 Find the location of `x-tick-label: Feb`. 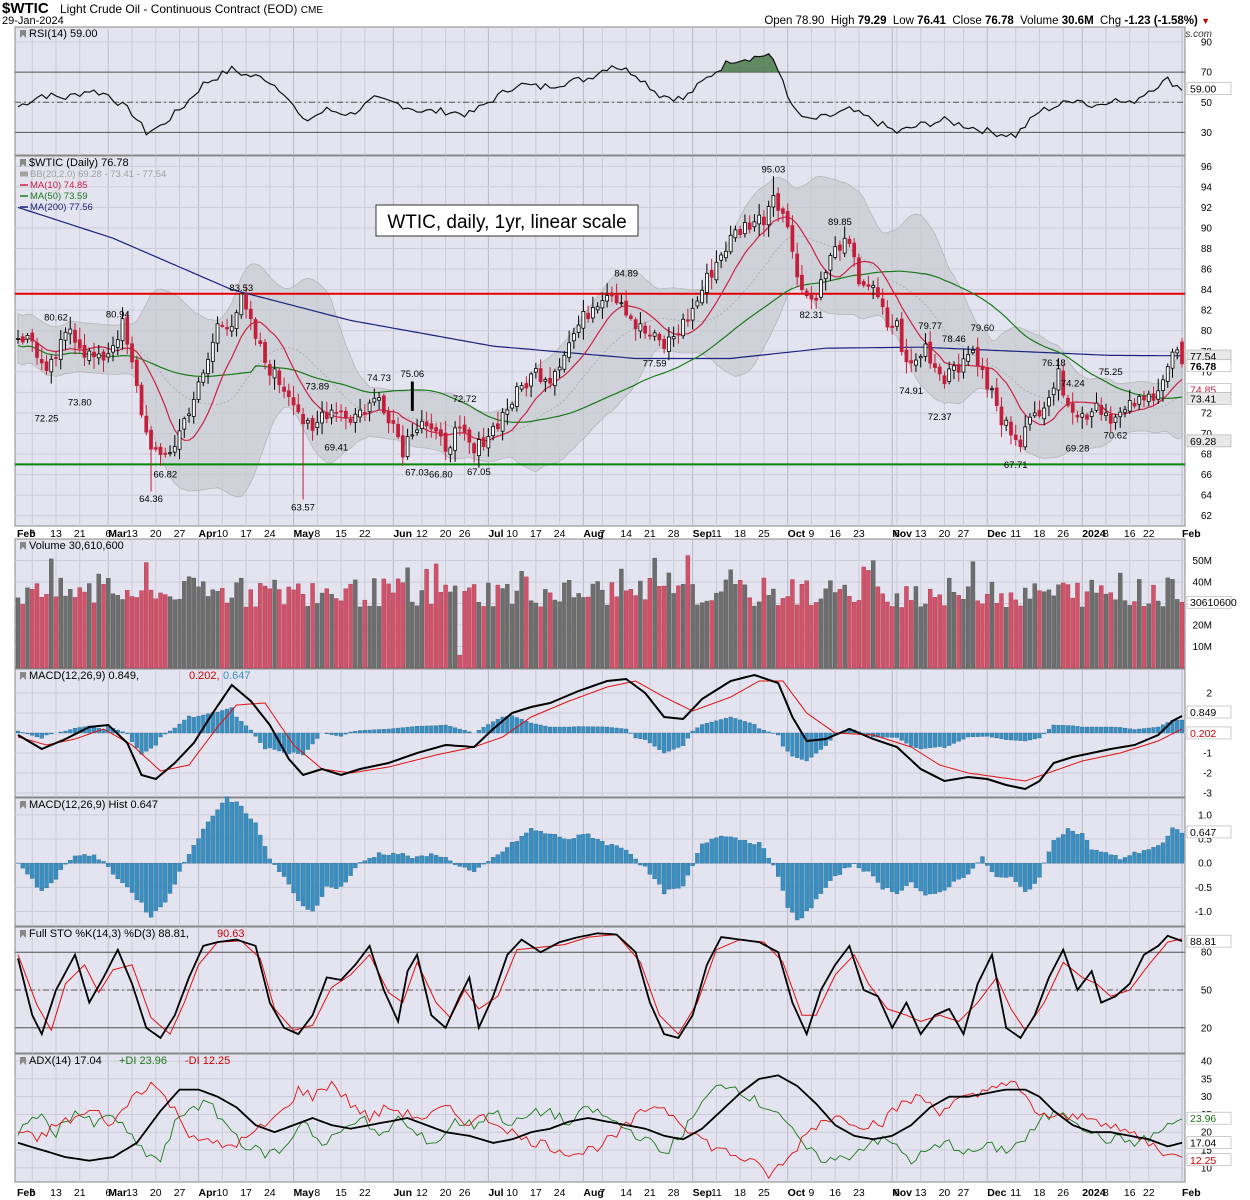

x-tick-label: Feb is located at coordinates (1191, 1193).